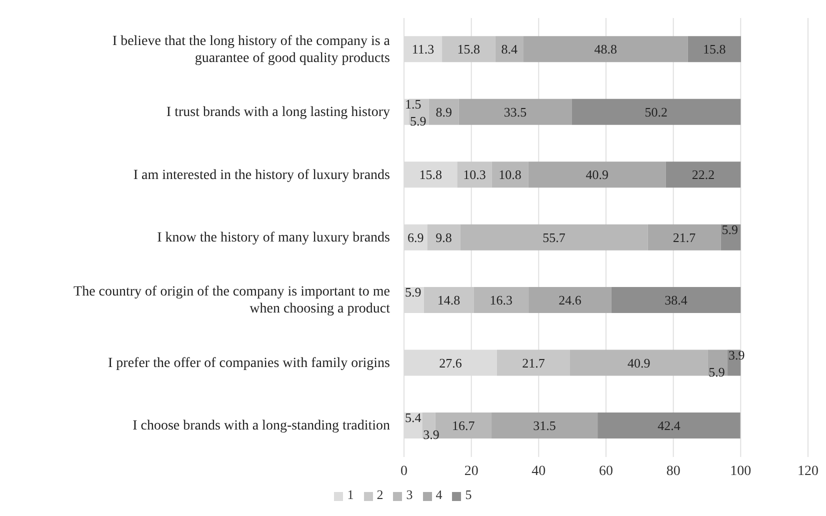 This screenshot has width=826, height=516. I want to click on data-label: 14.8, so click(448, 300).